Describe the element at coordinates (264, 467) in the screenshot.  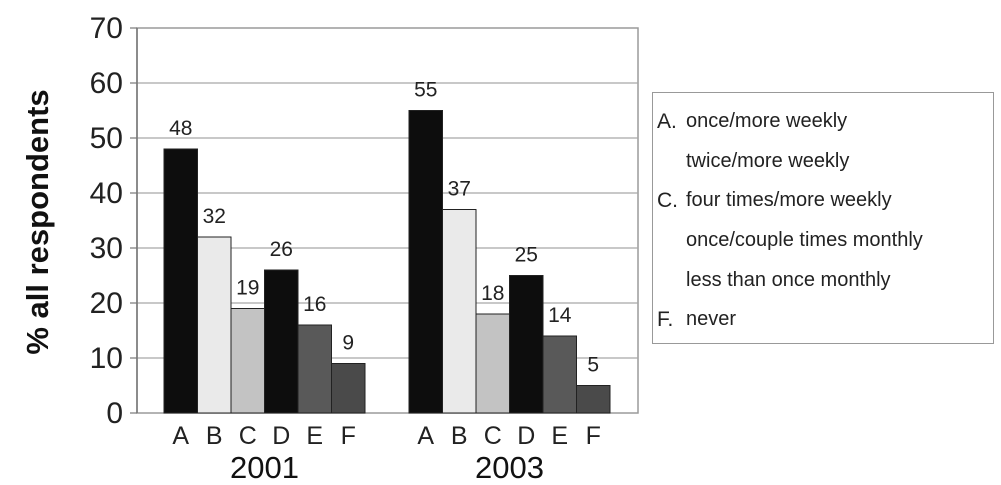
I see `group-label: 2001` at that location.